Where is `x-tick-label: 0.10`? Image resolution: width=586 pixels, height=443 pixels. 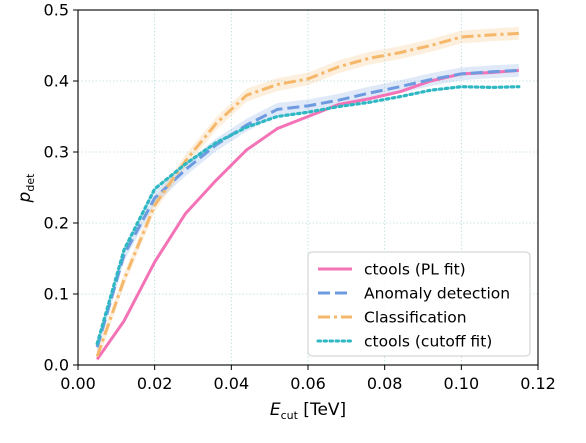 x-tick-label: 0.10 is located at coordinates (462, 383).